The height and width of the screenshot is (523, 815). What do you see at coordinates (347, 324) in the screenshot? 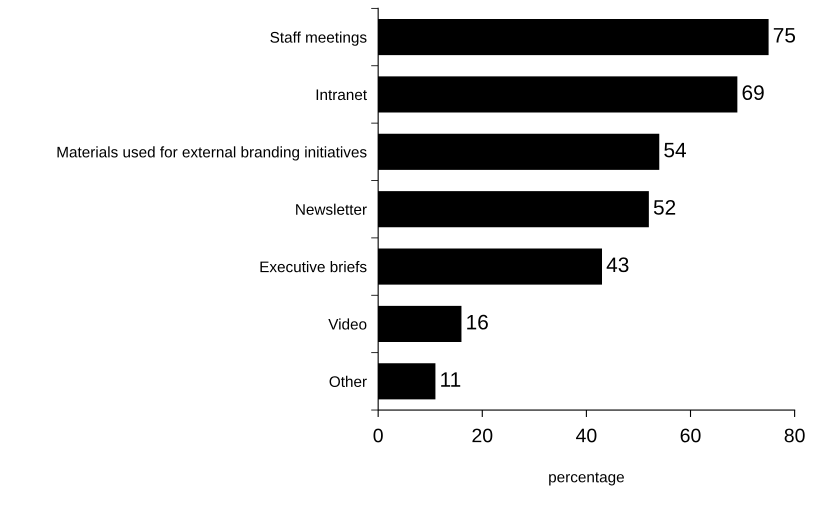
I see `y-tick-label: Video` at bounding box center [347, 324].